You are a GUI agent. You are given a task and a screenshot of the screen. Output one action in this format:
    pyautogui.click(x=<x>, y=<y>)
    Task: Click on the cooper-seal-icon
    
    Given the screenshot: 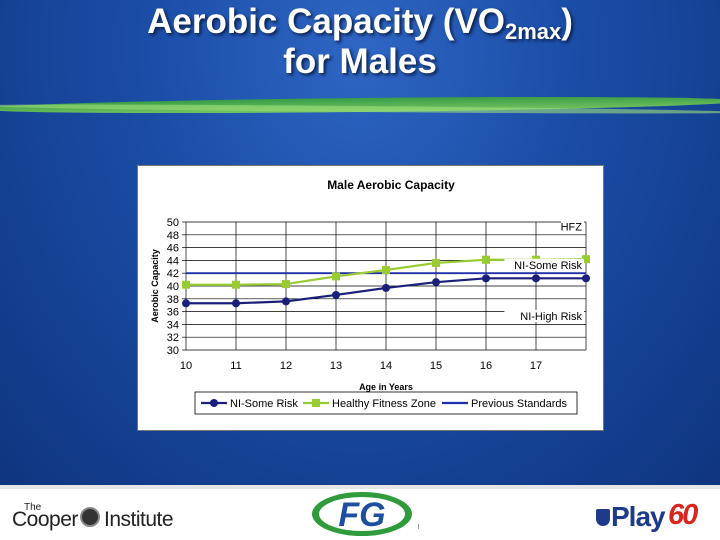 What is the action you would take?
    pyautogui.click(x=90, y=517)
    